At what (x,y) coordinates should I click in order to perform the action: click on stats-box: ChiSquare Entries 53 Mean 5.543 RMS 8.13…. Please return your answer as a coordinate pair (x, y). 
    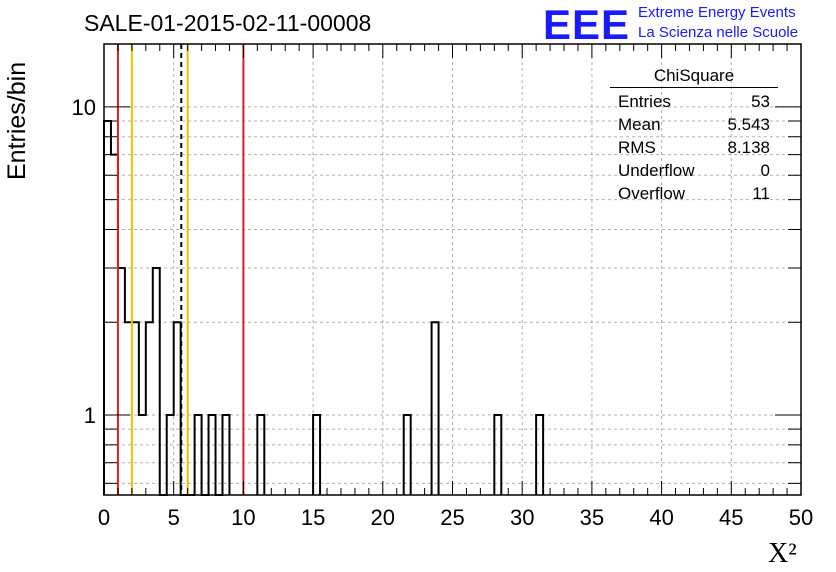
    Looking at the image, I should click on (694, 135).